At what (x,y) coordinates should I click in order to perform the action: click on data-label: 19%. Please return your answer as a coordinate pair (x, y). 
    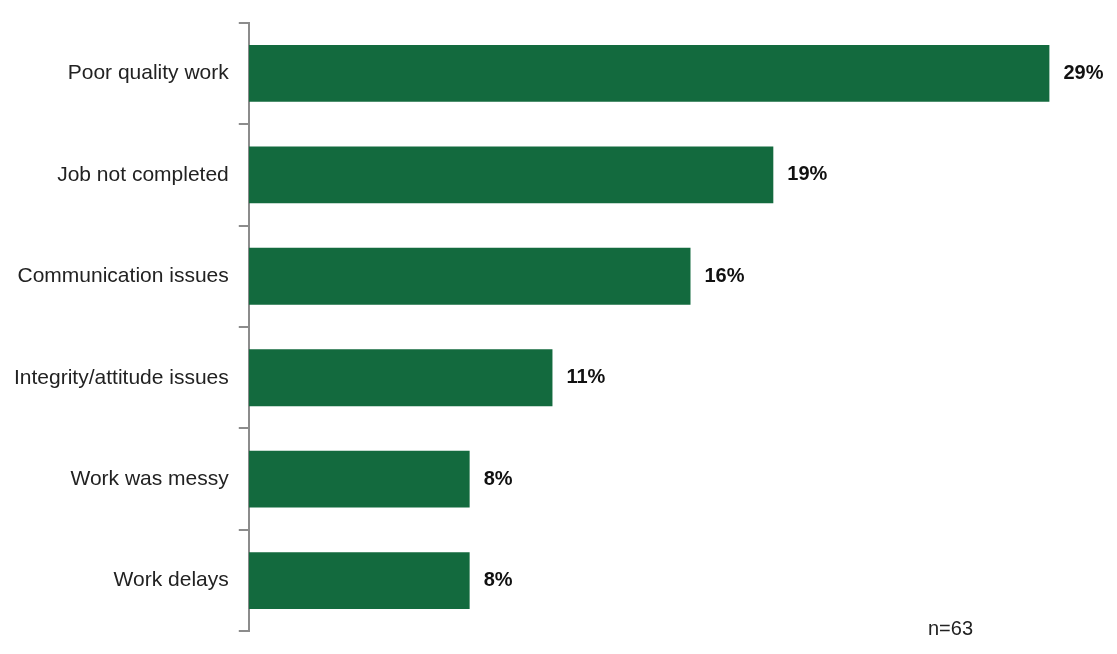
    Looking at the image, I should click on (807, 173).